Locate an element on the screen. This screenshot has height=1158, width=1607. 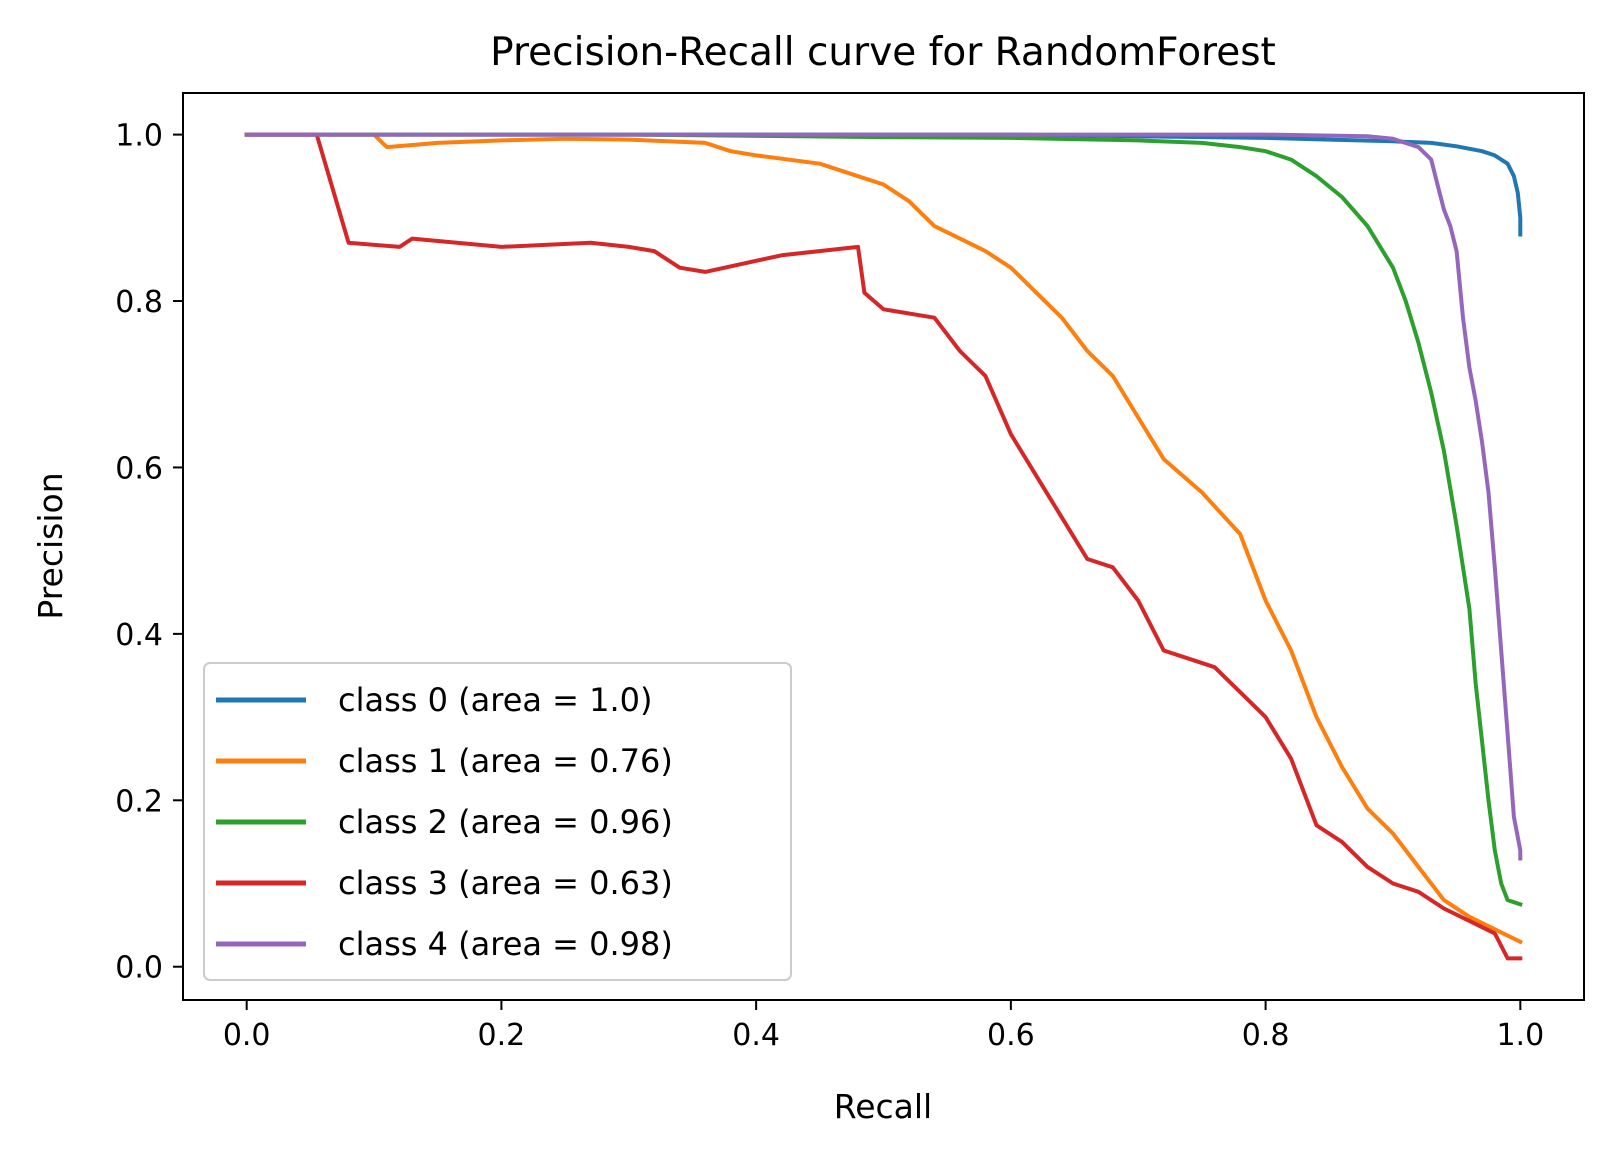
y-axis-ticks: 0.0 0.2 0.4 0.6 0.8 1.0 is located at coordinates (149, 552).